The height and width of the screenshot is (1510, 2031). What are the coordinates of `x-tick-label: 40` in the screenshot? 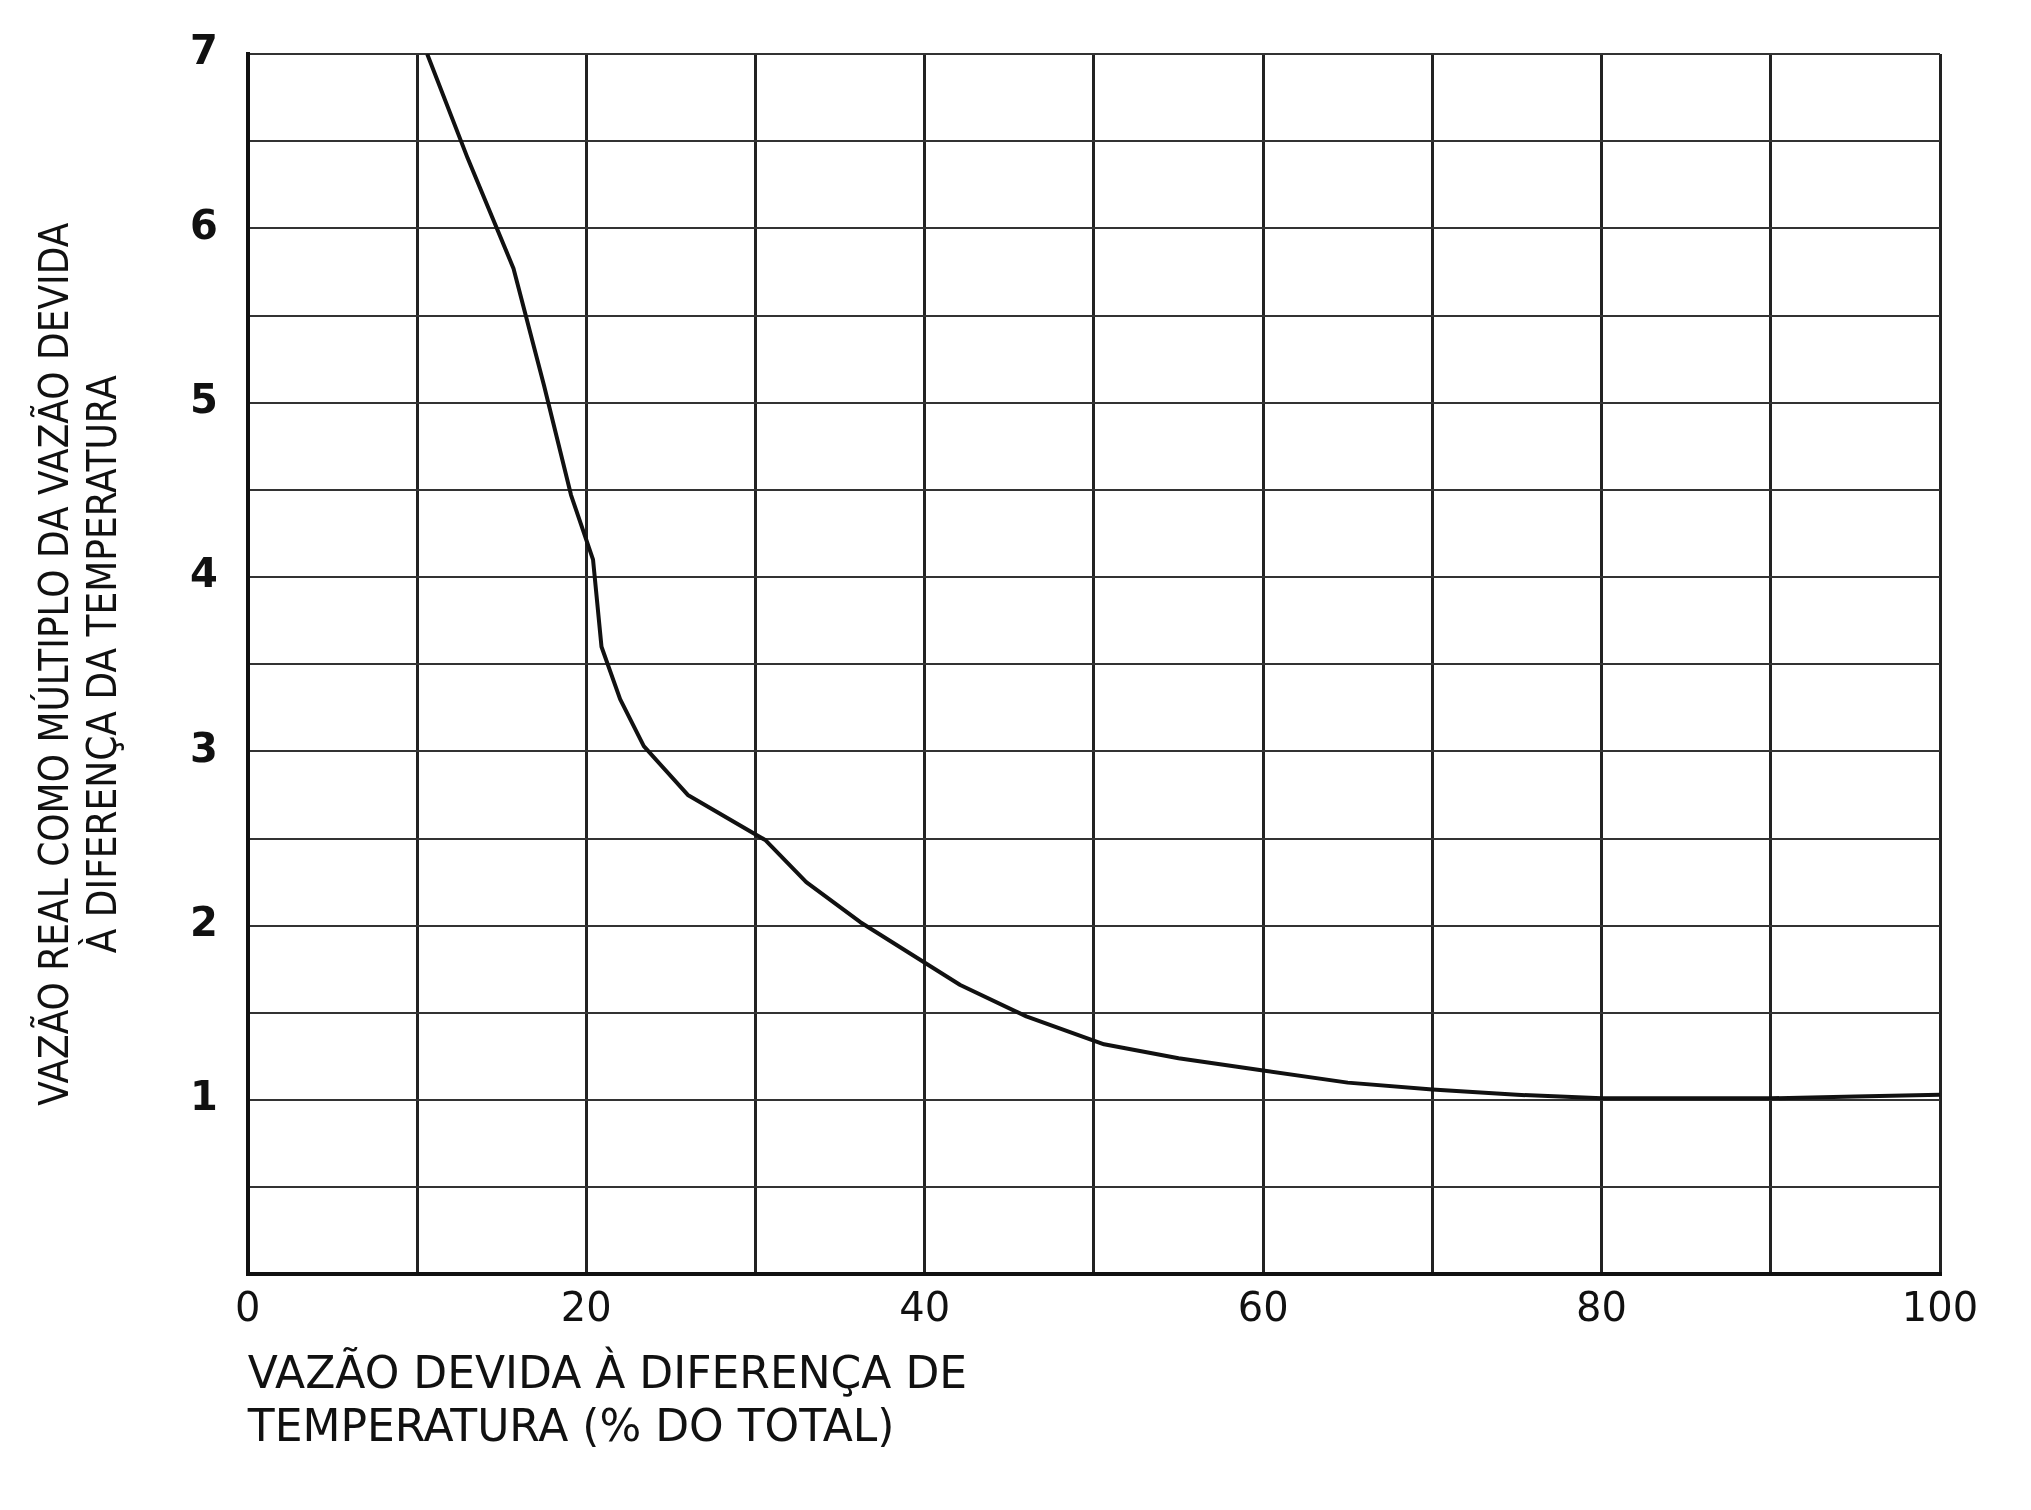 It's located at (925, 1306).